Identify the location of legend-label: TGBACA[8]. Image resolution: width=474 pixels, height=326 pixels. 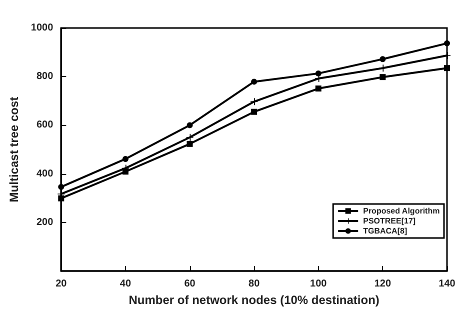
(385, 231).